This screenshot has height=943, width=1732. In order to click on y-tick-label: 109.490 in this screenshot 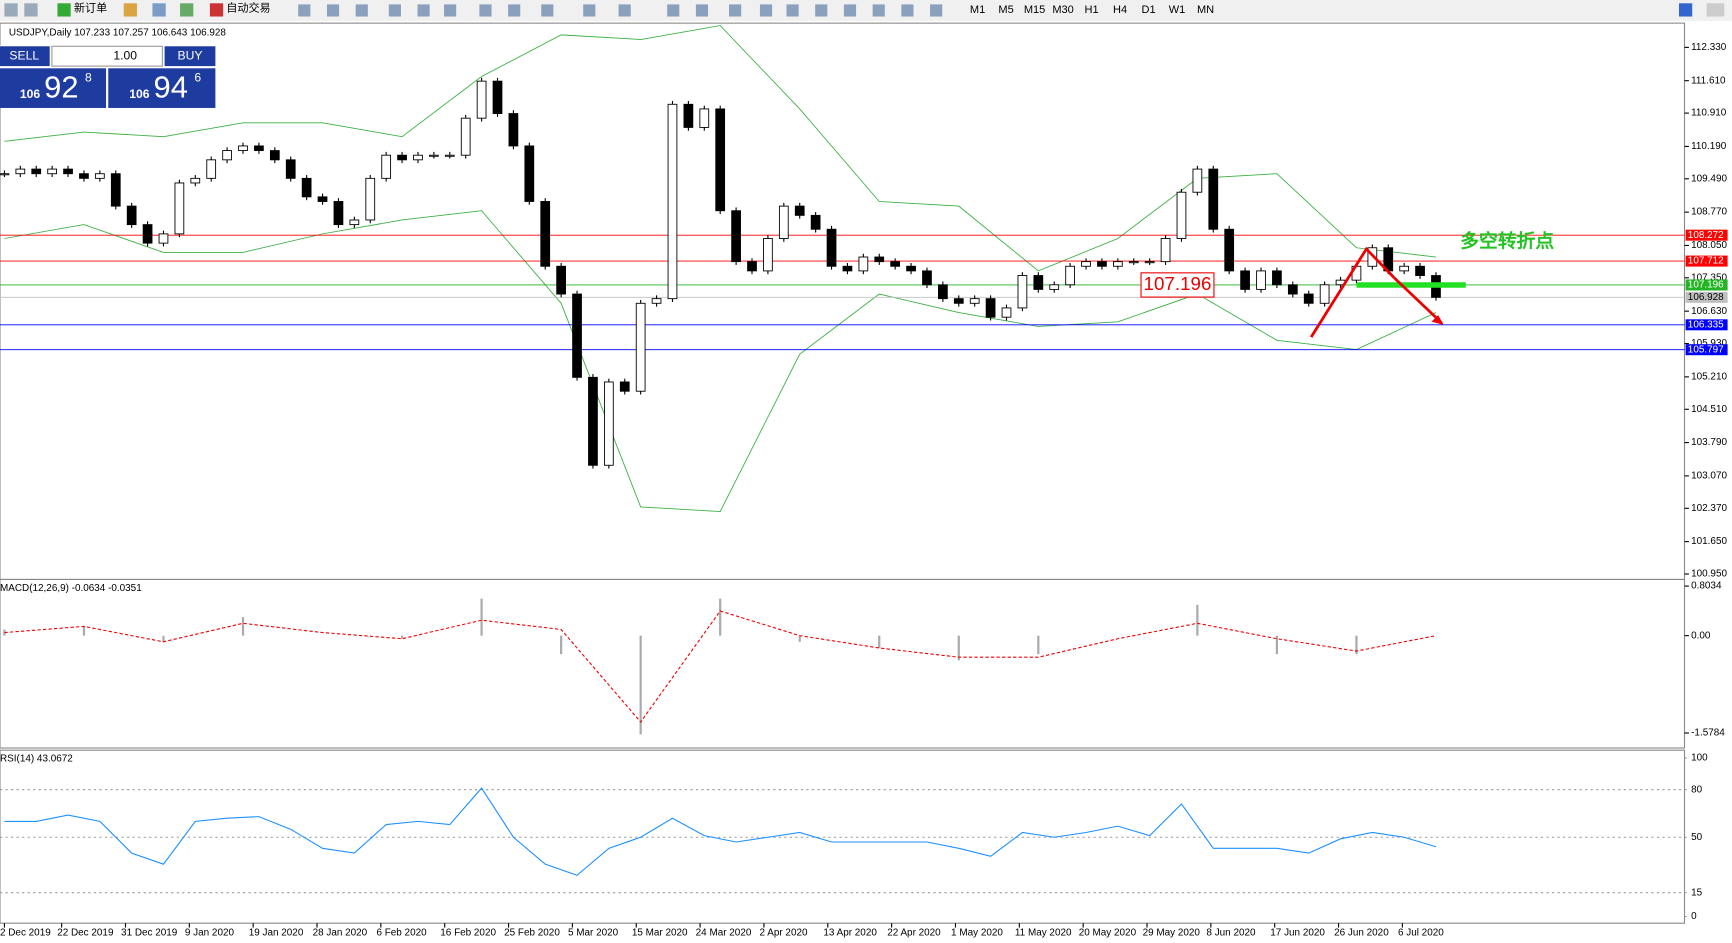, I will do `click(1709, 178)`.